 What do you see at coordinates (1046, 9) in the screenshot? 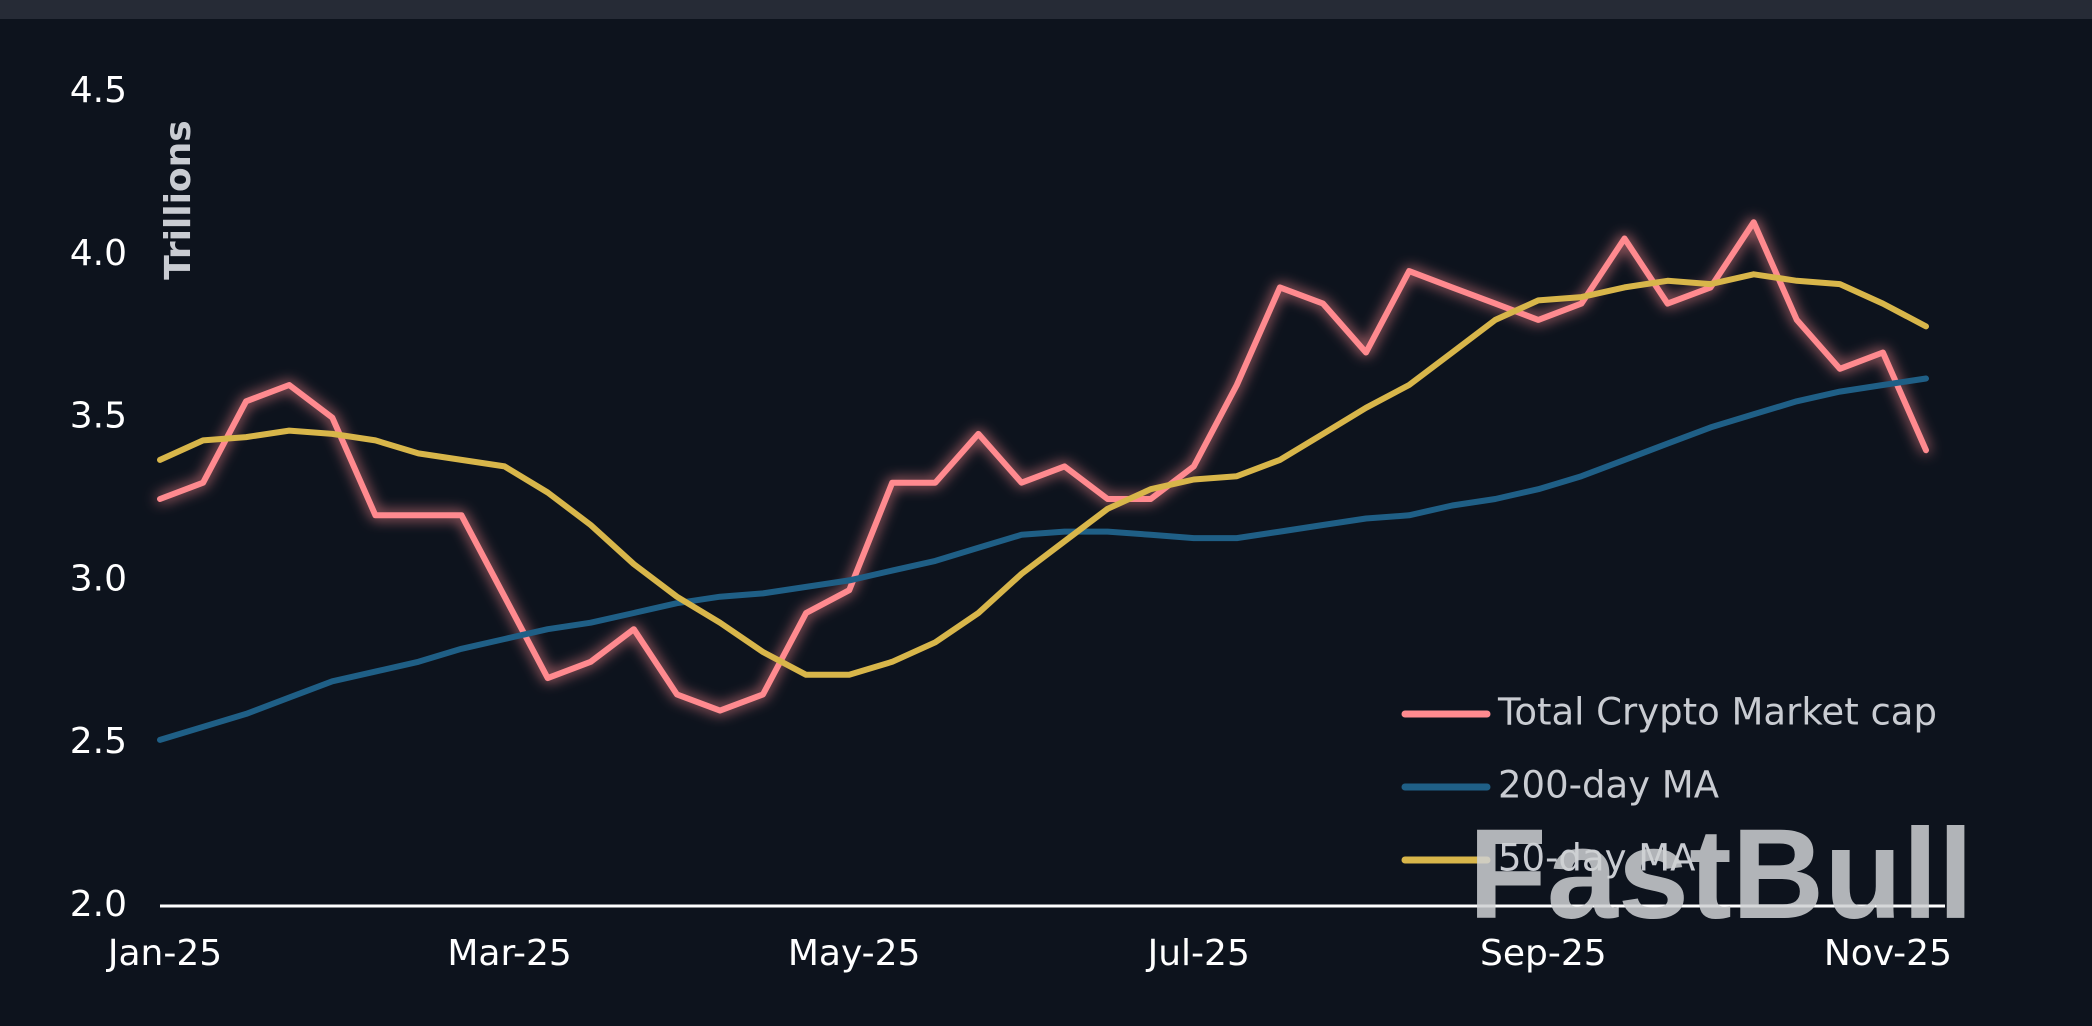
I see `top-bar` at bounding box center [1046, 9].